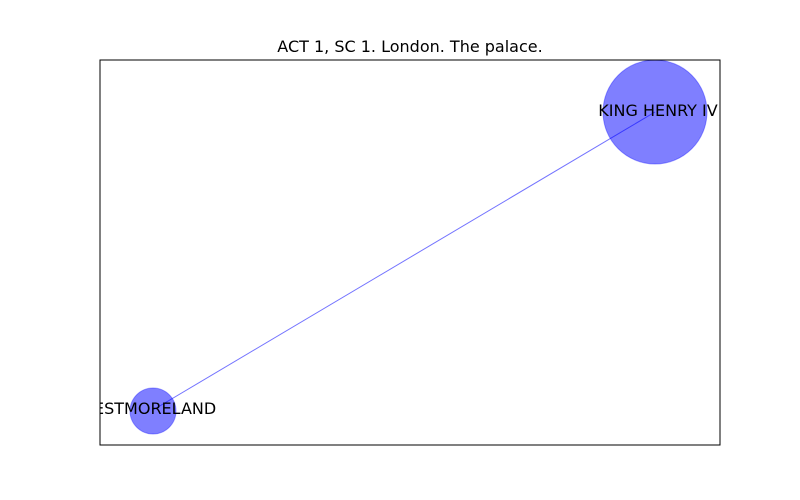 This screenshot has height=500, width=800. What do you see at coordinates (409, 46) in the screenshot?
I see `chart-title: ACT 1, SC 1. London. The palace.` at bounding box center [409, 46].